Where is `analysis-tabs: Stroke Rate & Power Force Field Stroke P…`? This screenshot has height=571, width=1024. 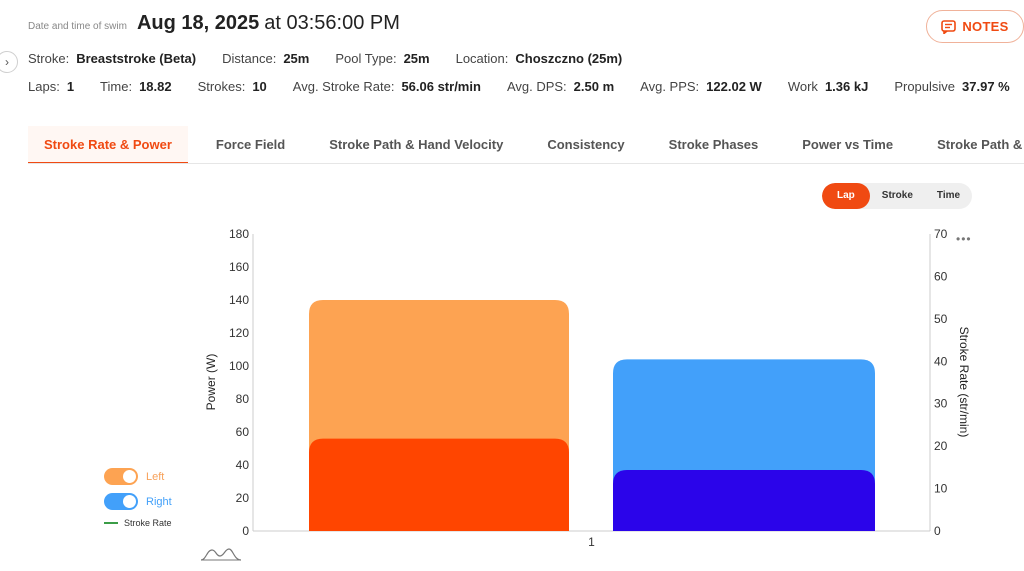
analysis-tabs: Stroke Rate & Power Force Field Stroke P… is located at coordinates (526, 145).